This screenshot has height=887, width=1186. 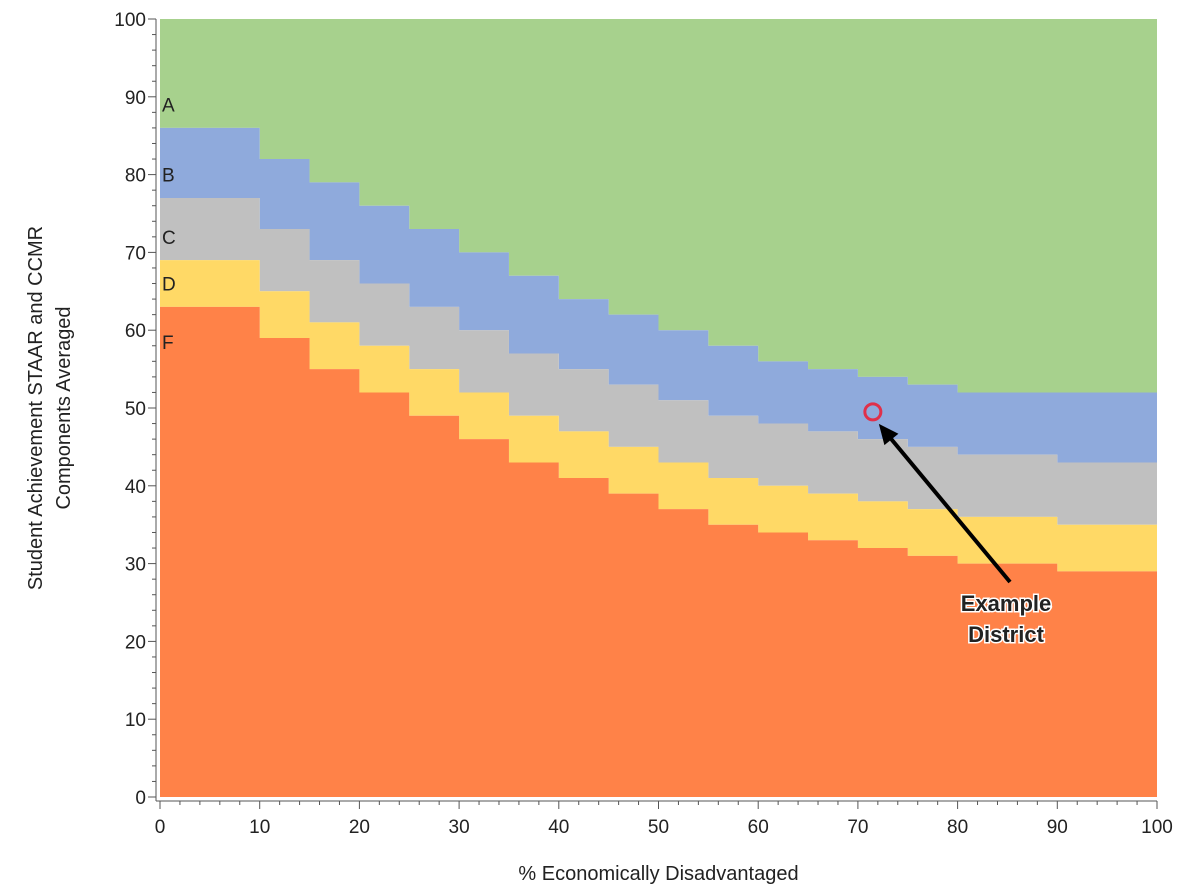 I want to click on annotation-arrow-head, so click(x=888, y=434).